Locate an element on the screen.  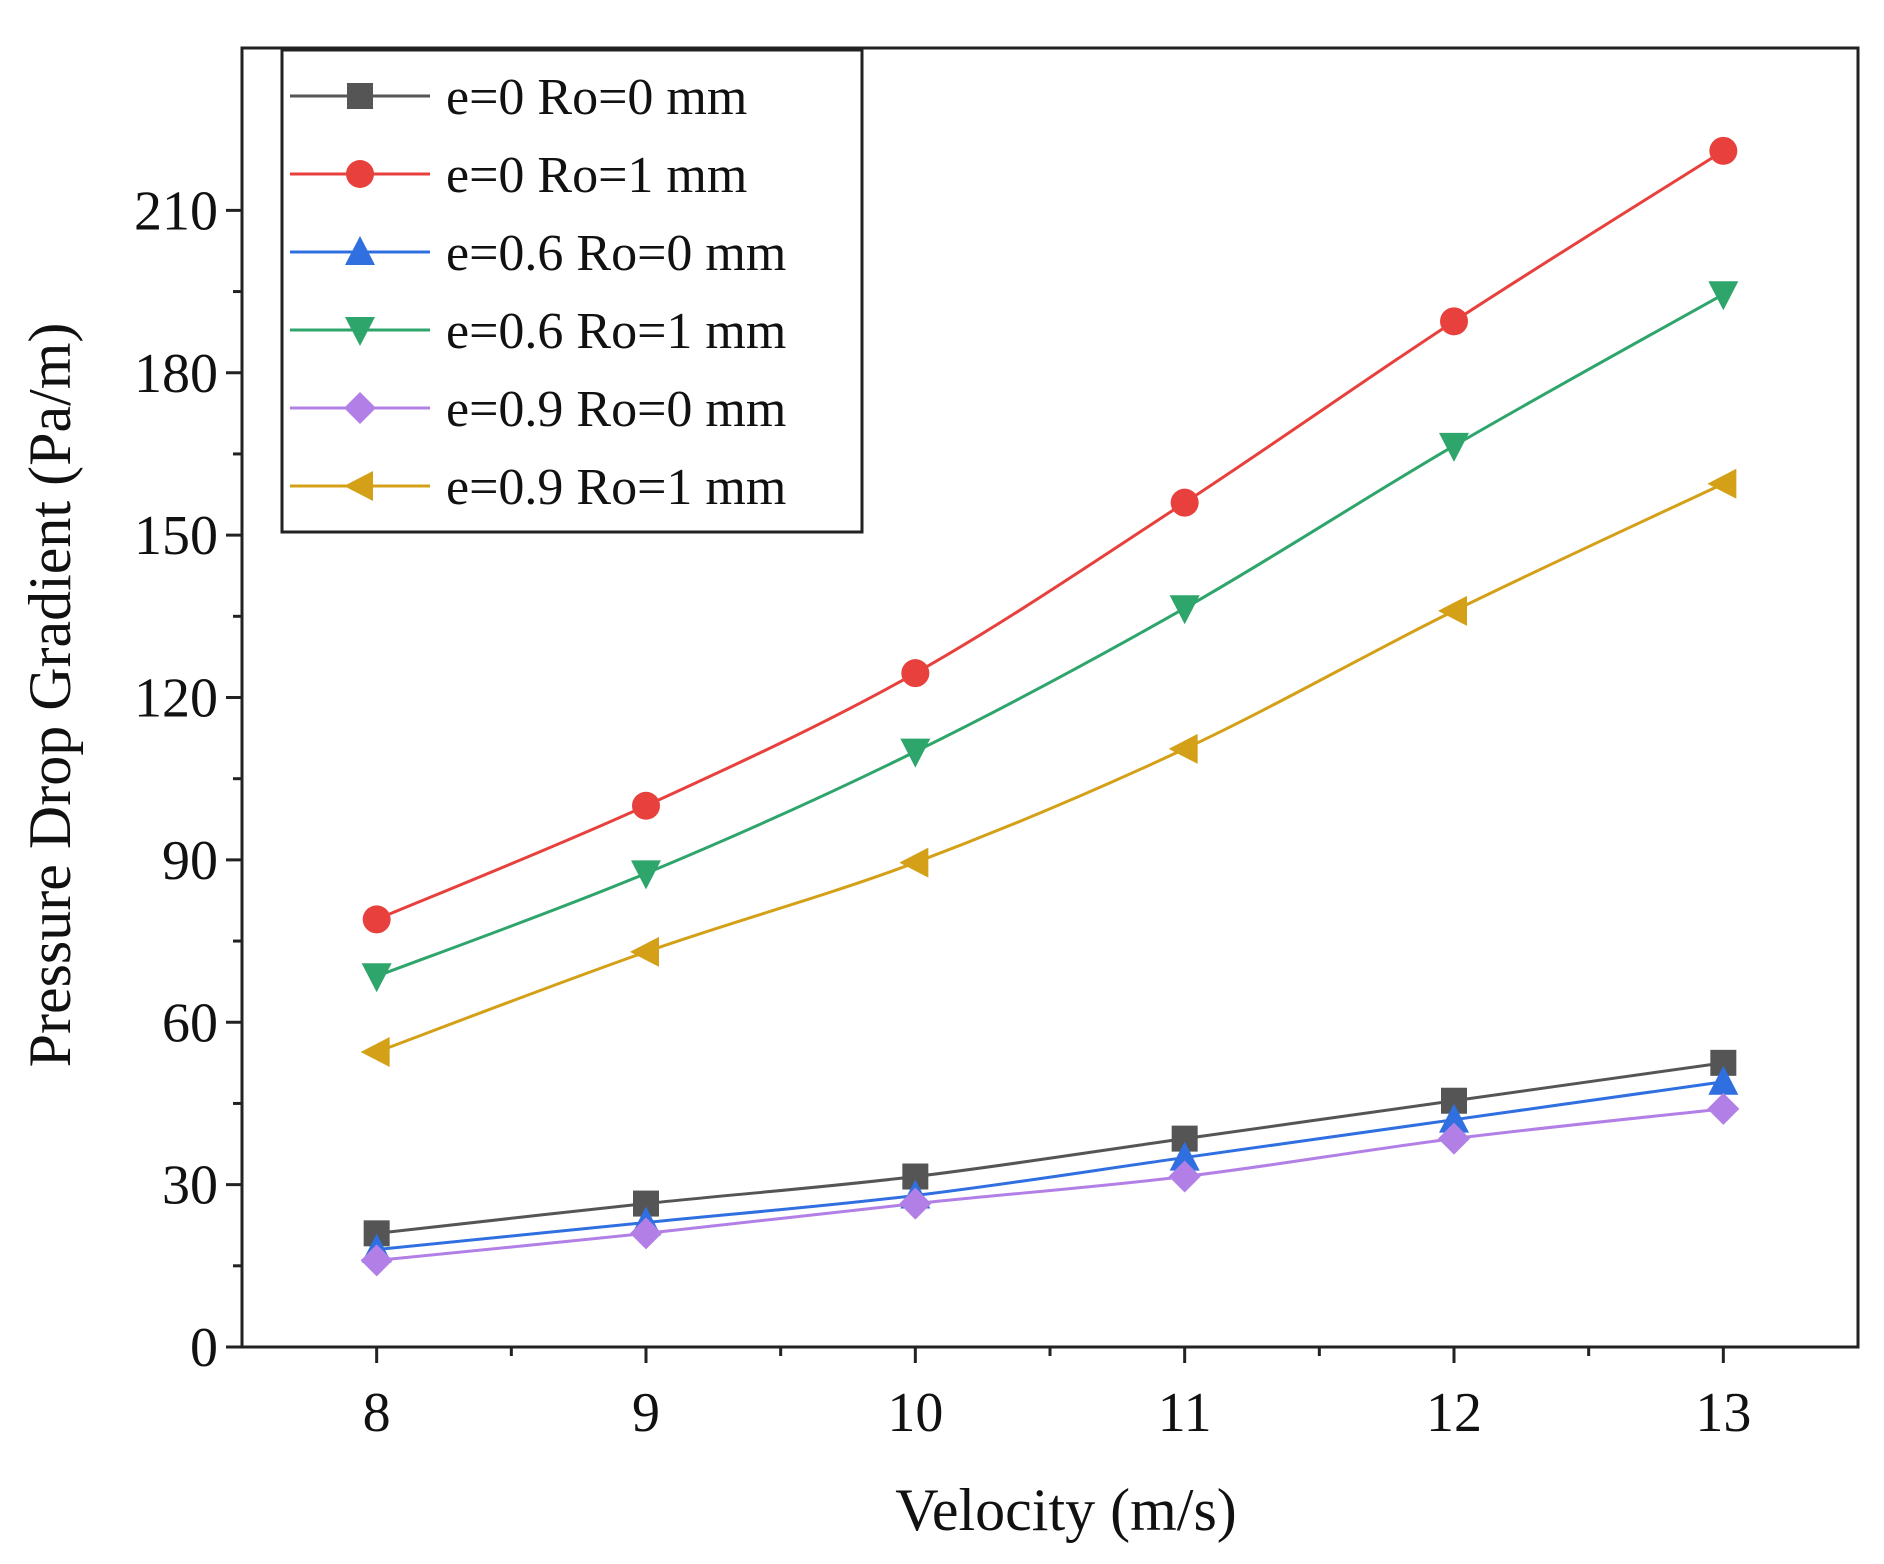
legend-label: e=0.6 Ro=1 mm is located at coordinates (616, 331).